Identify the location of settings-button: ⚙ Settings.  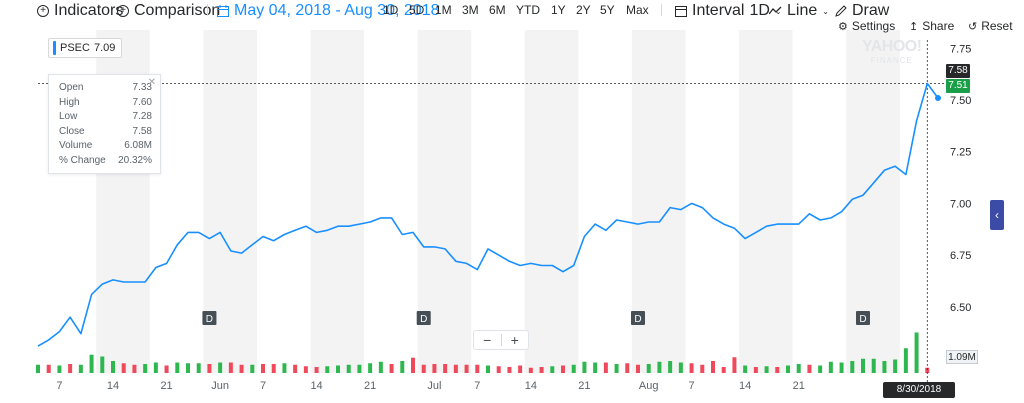
(866, 26).